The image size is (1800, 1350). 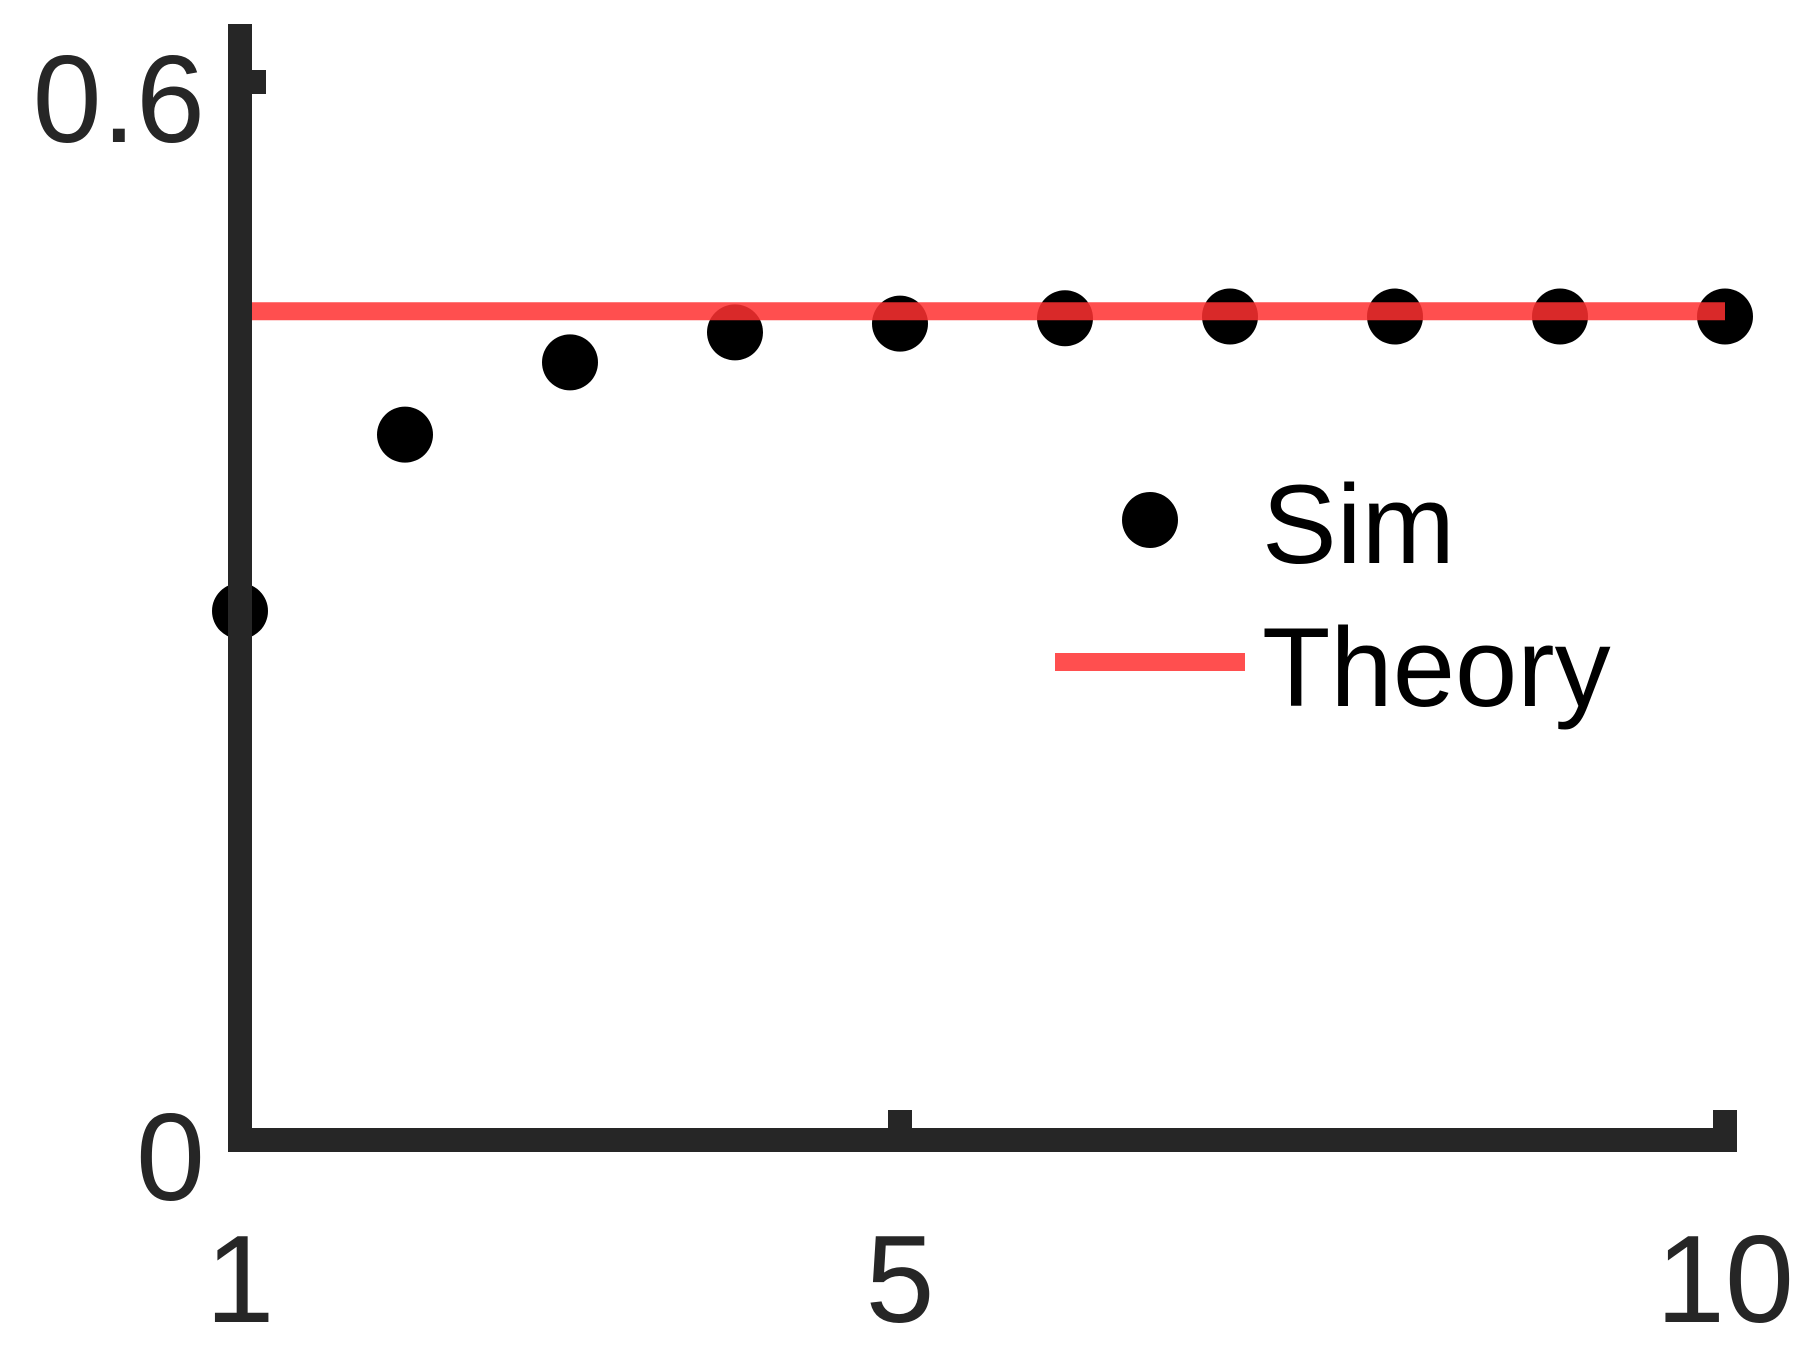 I want to click on legend-sim-label: Sim, so click(x=1358, y=524).